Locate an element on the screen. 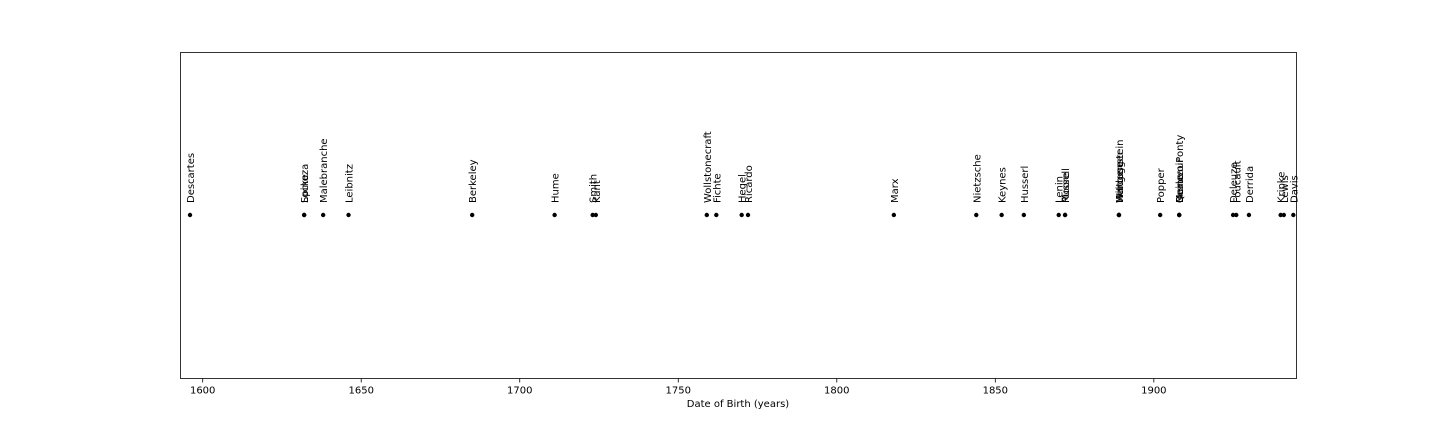 The height and width of the screenshot is (432, 1440). point-label: MerleauPonty is located at coordinates (1180, 169).